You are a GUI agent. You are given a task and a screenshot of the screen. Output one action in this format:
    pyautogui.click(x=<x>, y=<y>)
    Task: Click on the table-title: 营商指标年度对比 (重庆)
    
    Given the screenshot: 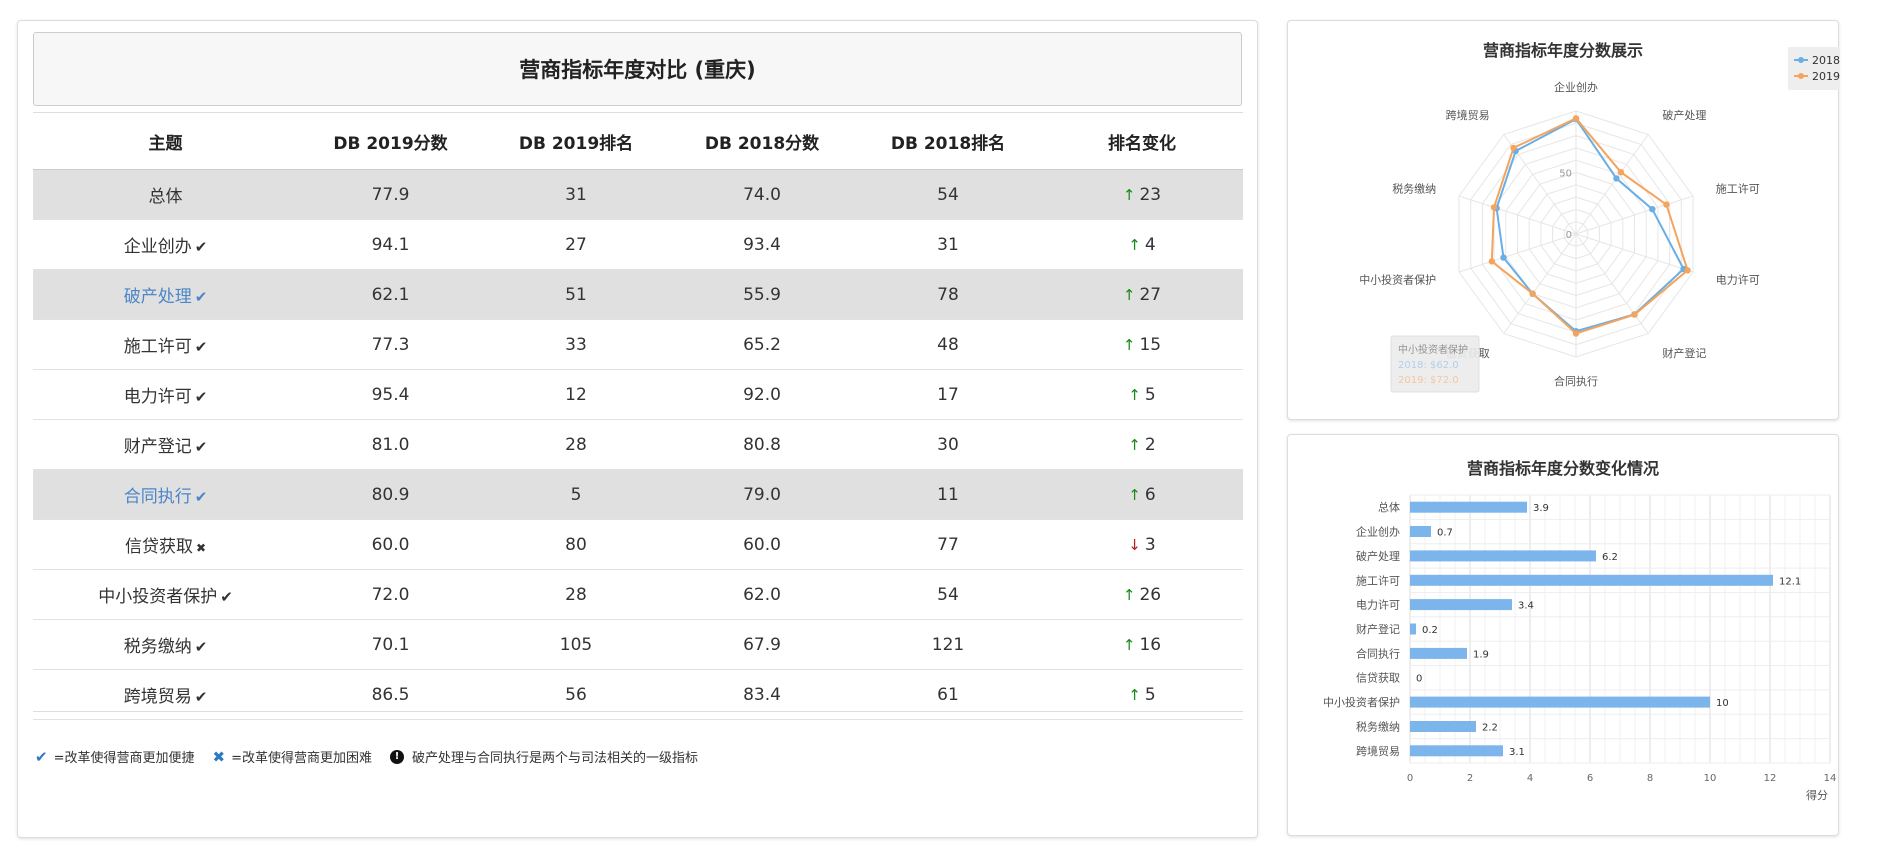 What is the action you would take?
    pyautogui.click(x=637, y=69)
    